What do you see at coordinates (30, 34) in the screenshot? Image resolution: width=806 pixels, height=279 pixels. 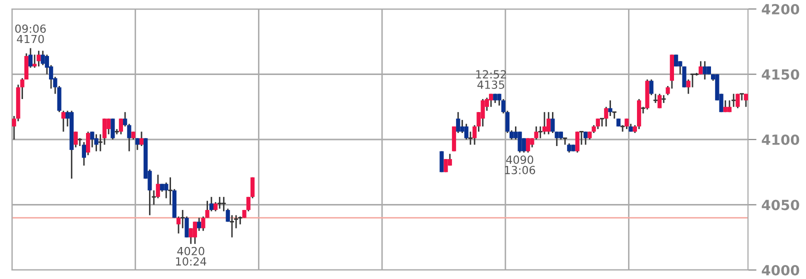 I see `annotation: 09:06 4170` at bounding box center [30, 34].